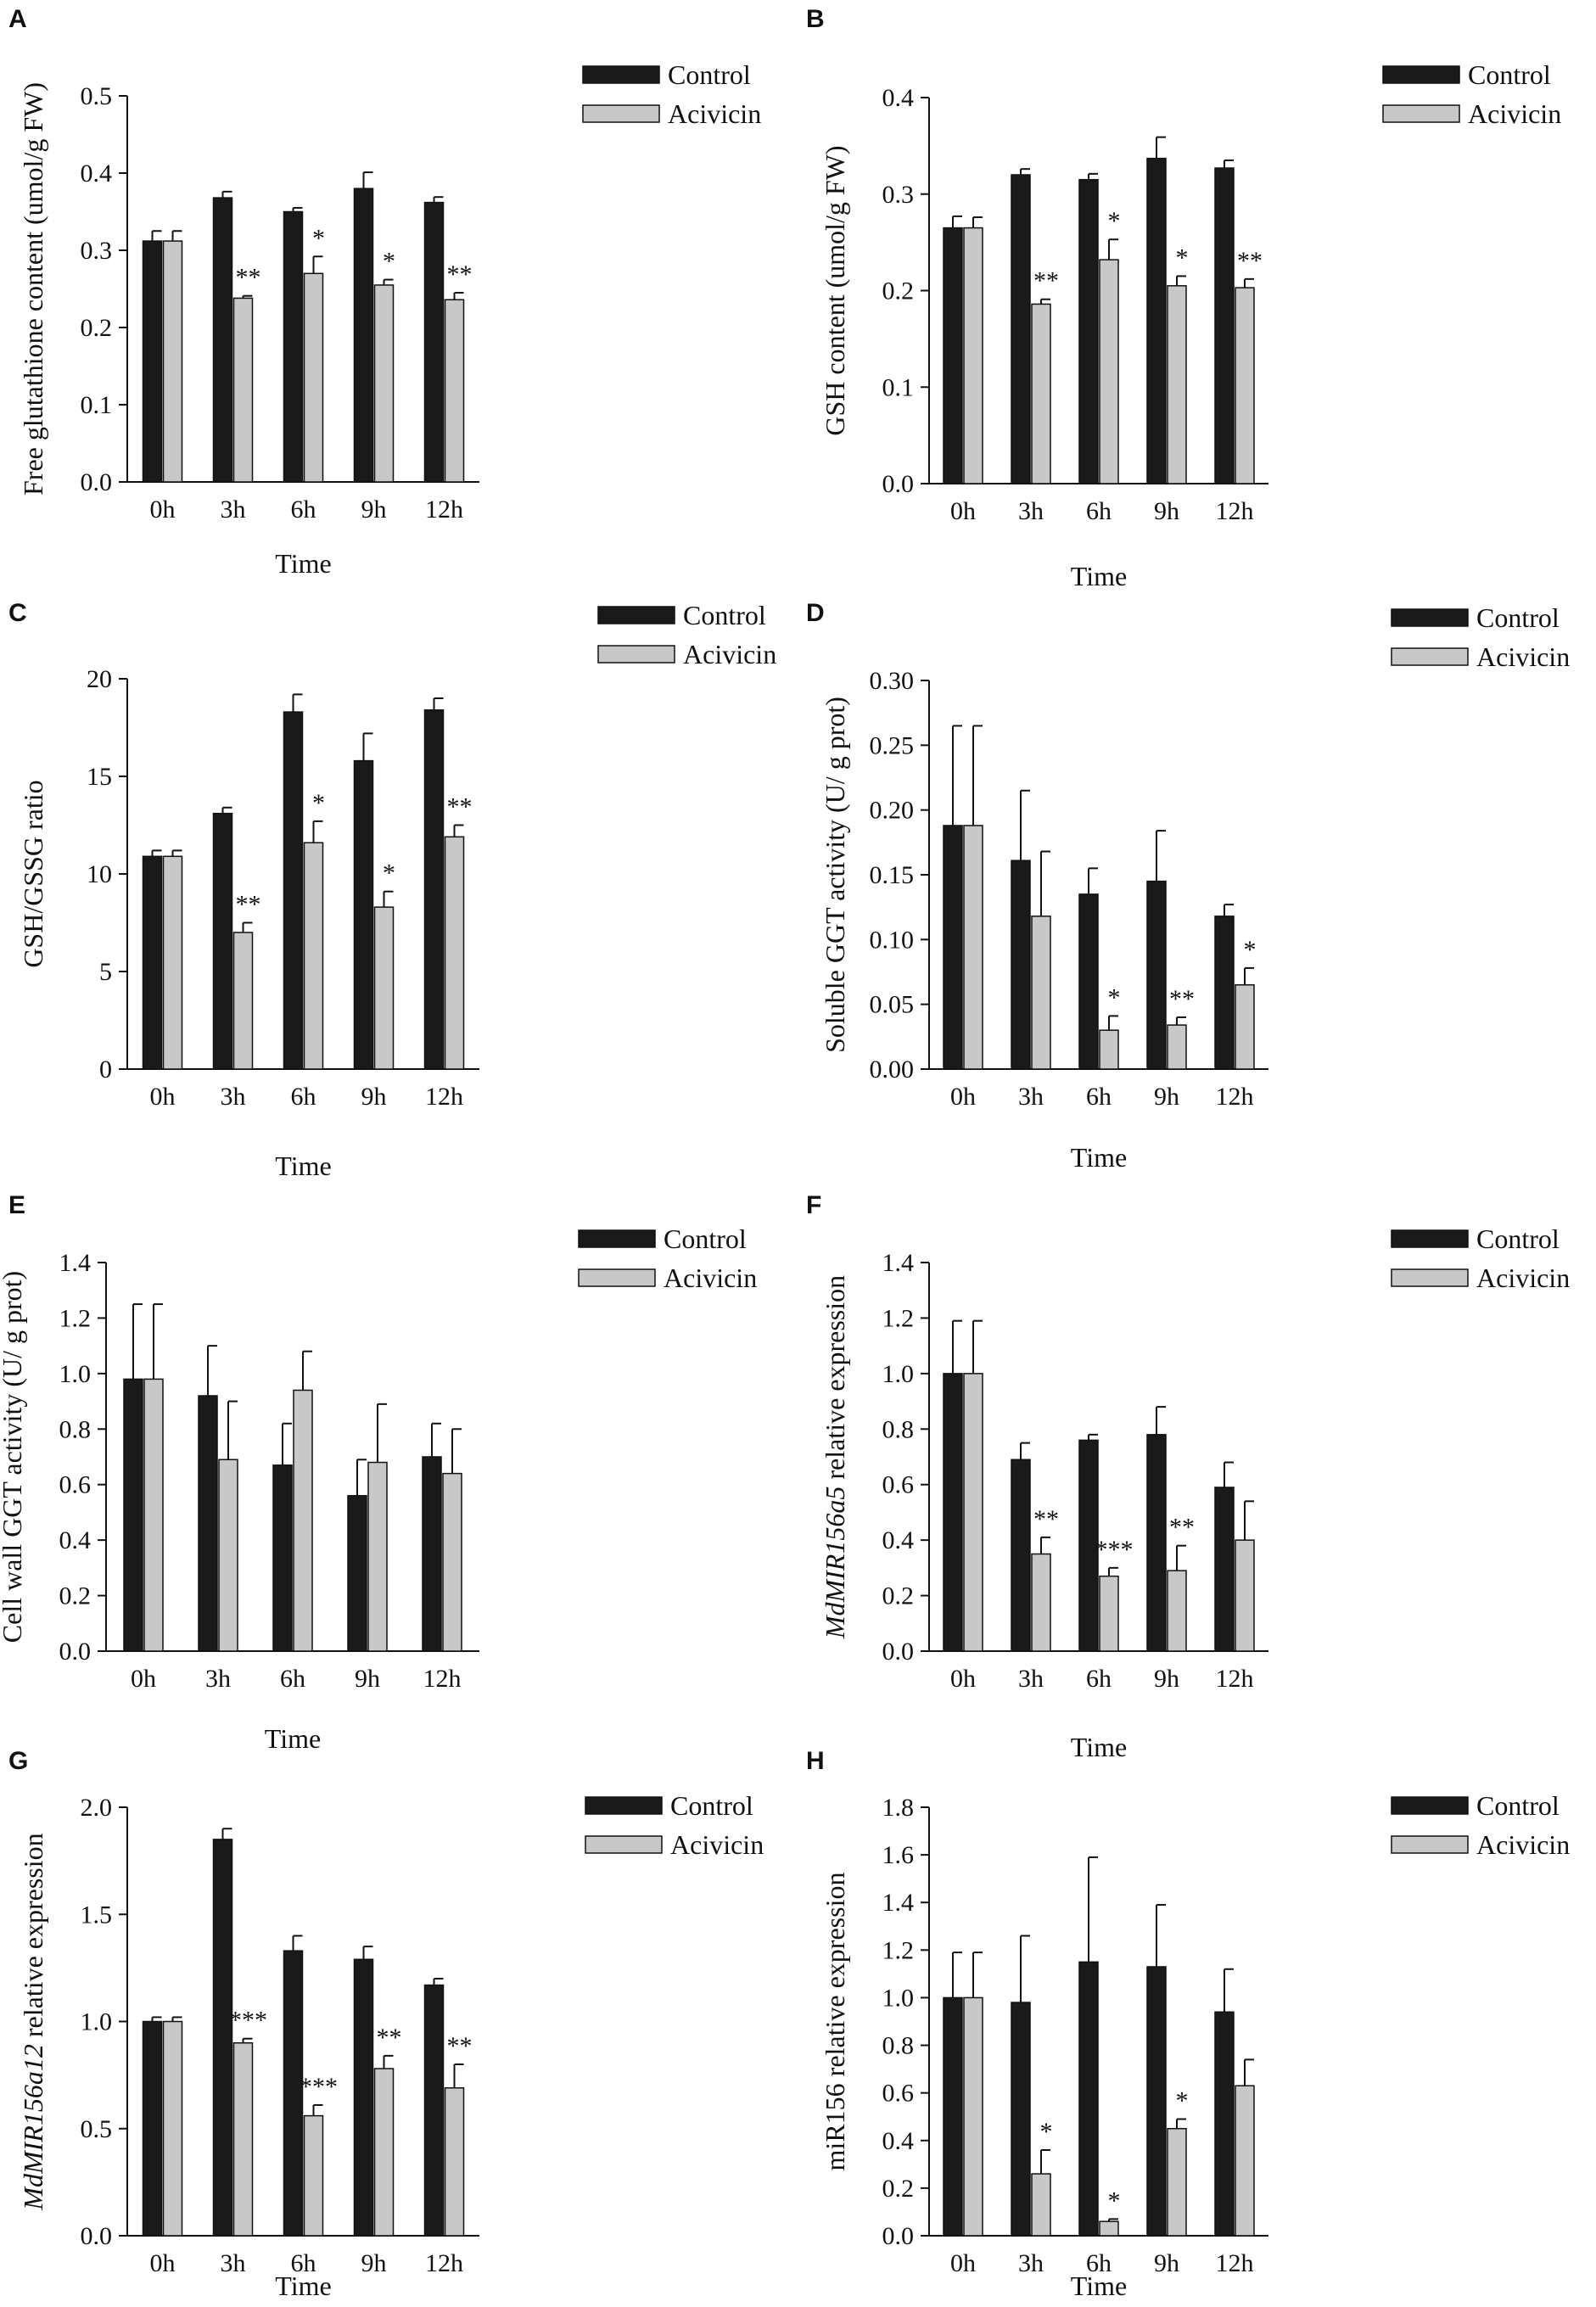  I want to click on y-tick-label: 5, so click(106, 972).